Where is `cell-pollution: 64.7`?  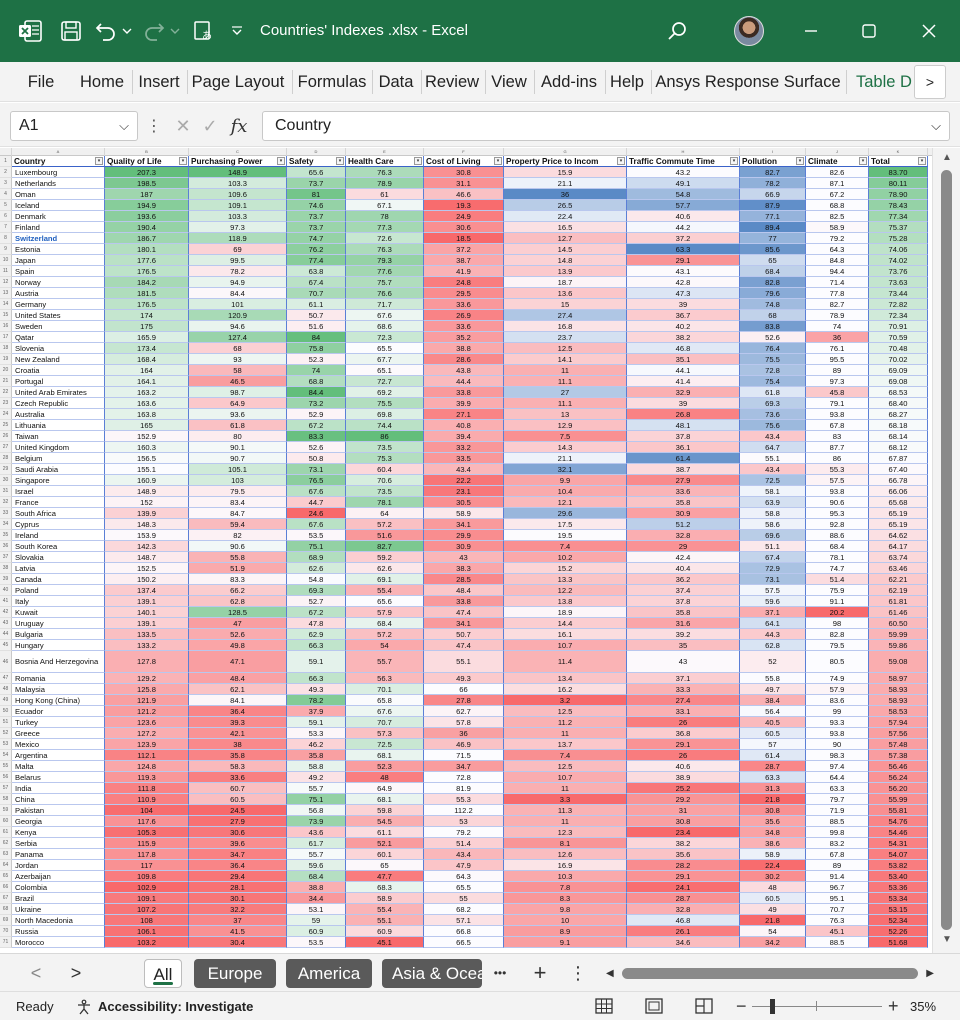
cell-pollution: 64.7 is located at coordinates (773, 447).